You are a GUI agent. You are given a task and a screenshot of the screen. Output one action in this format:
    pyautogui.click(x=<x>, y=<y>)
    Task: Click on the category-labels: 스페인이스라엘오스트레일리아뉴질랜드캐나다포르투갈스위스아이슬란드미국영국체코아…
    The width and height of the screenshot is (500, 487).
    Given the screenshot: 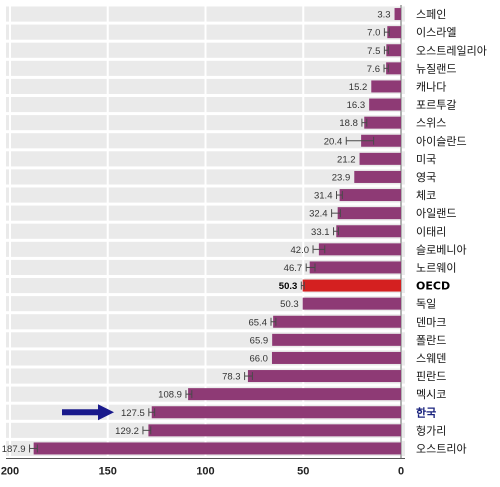 What is the action you would take?
    pyautogui.click(x=451, y=231)
    